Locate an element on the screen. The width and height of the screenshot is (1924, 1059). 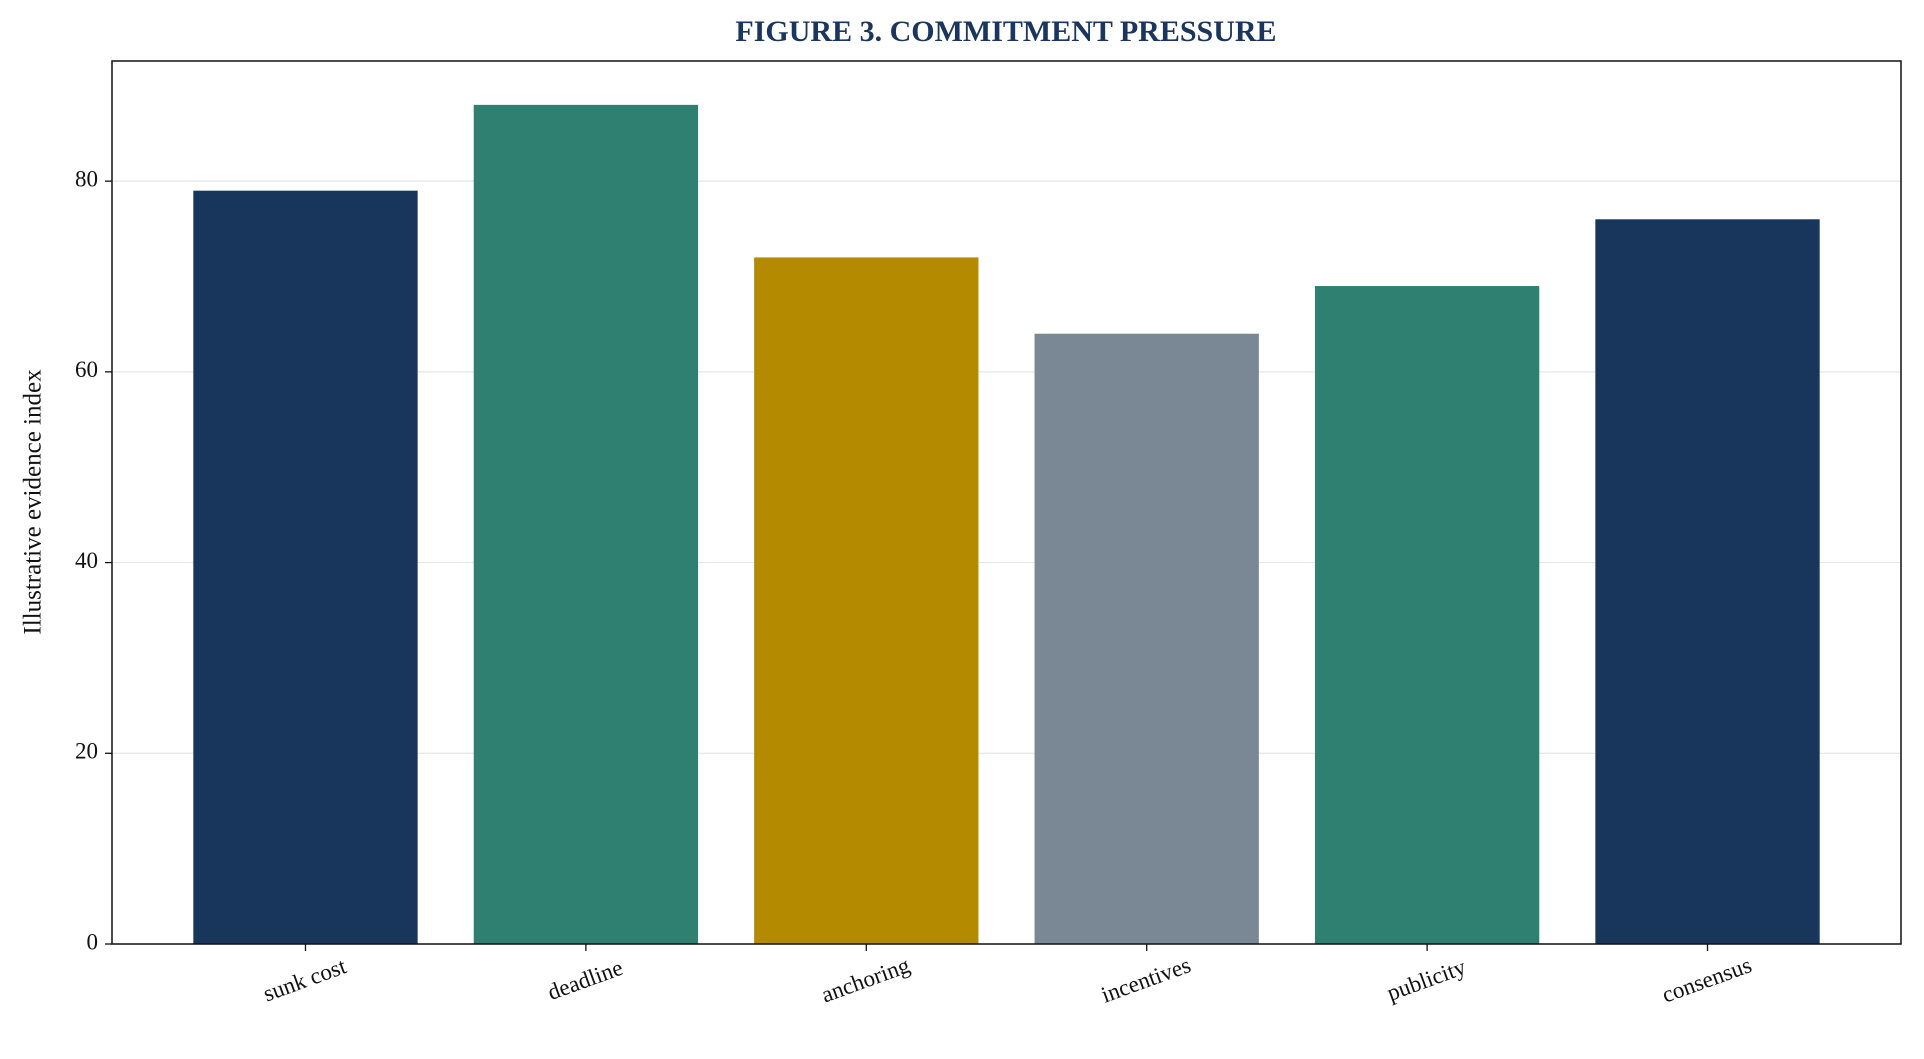
y-axis-label: Illustrative evidence index is located at coordinates (33, 502).